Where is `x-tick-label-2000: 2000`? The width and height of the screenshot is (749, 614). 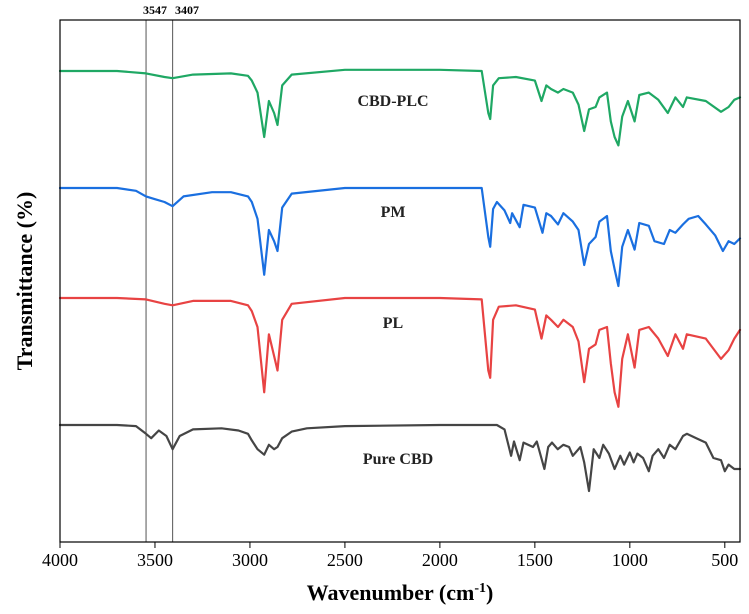
x-tick-label-2000: 2000 is located at coordinates (440, 560).